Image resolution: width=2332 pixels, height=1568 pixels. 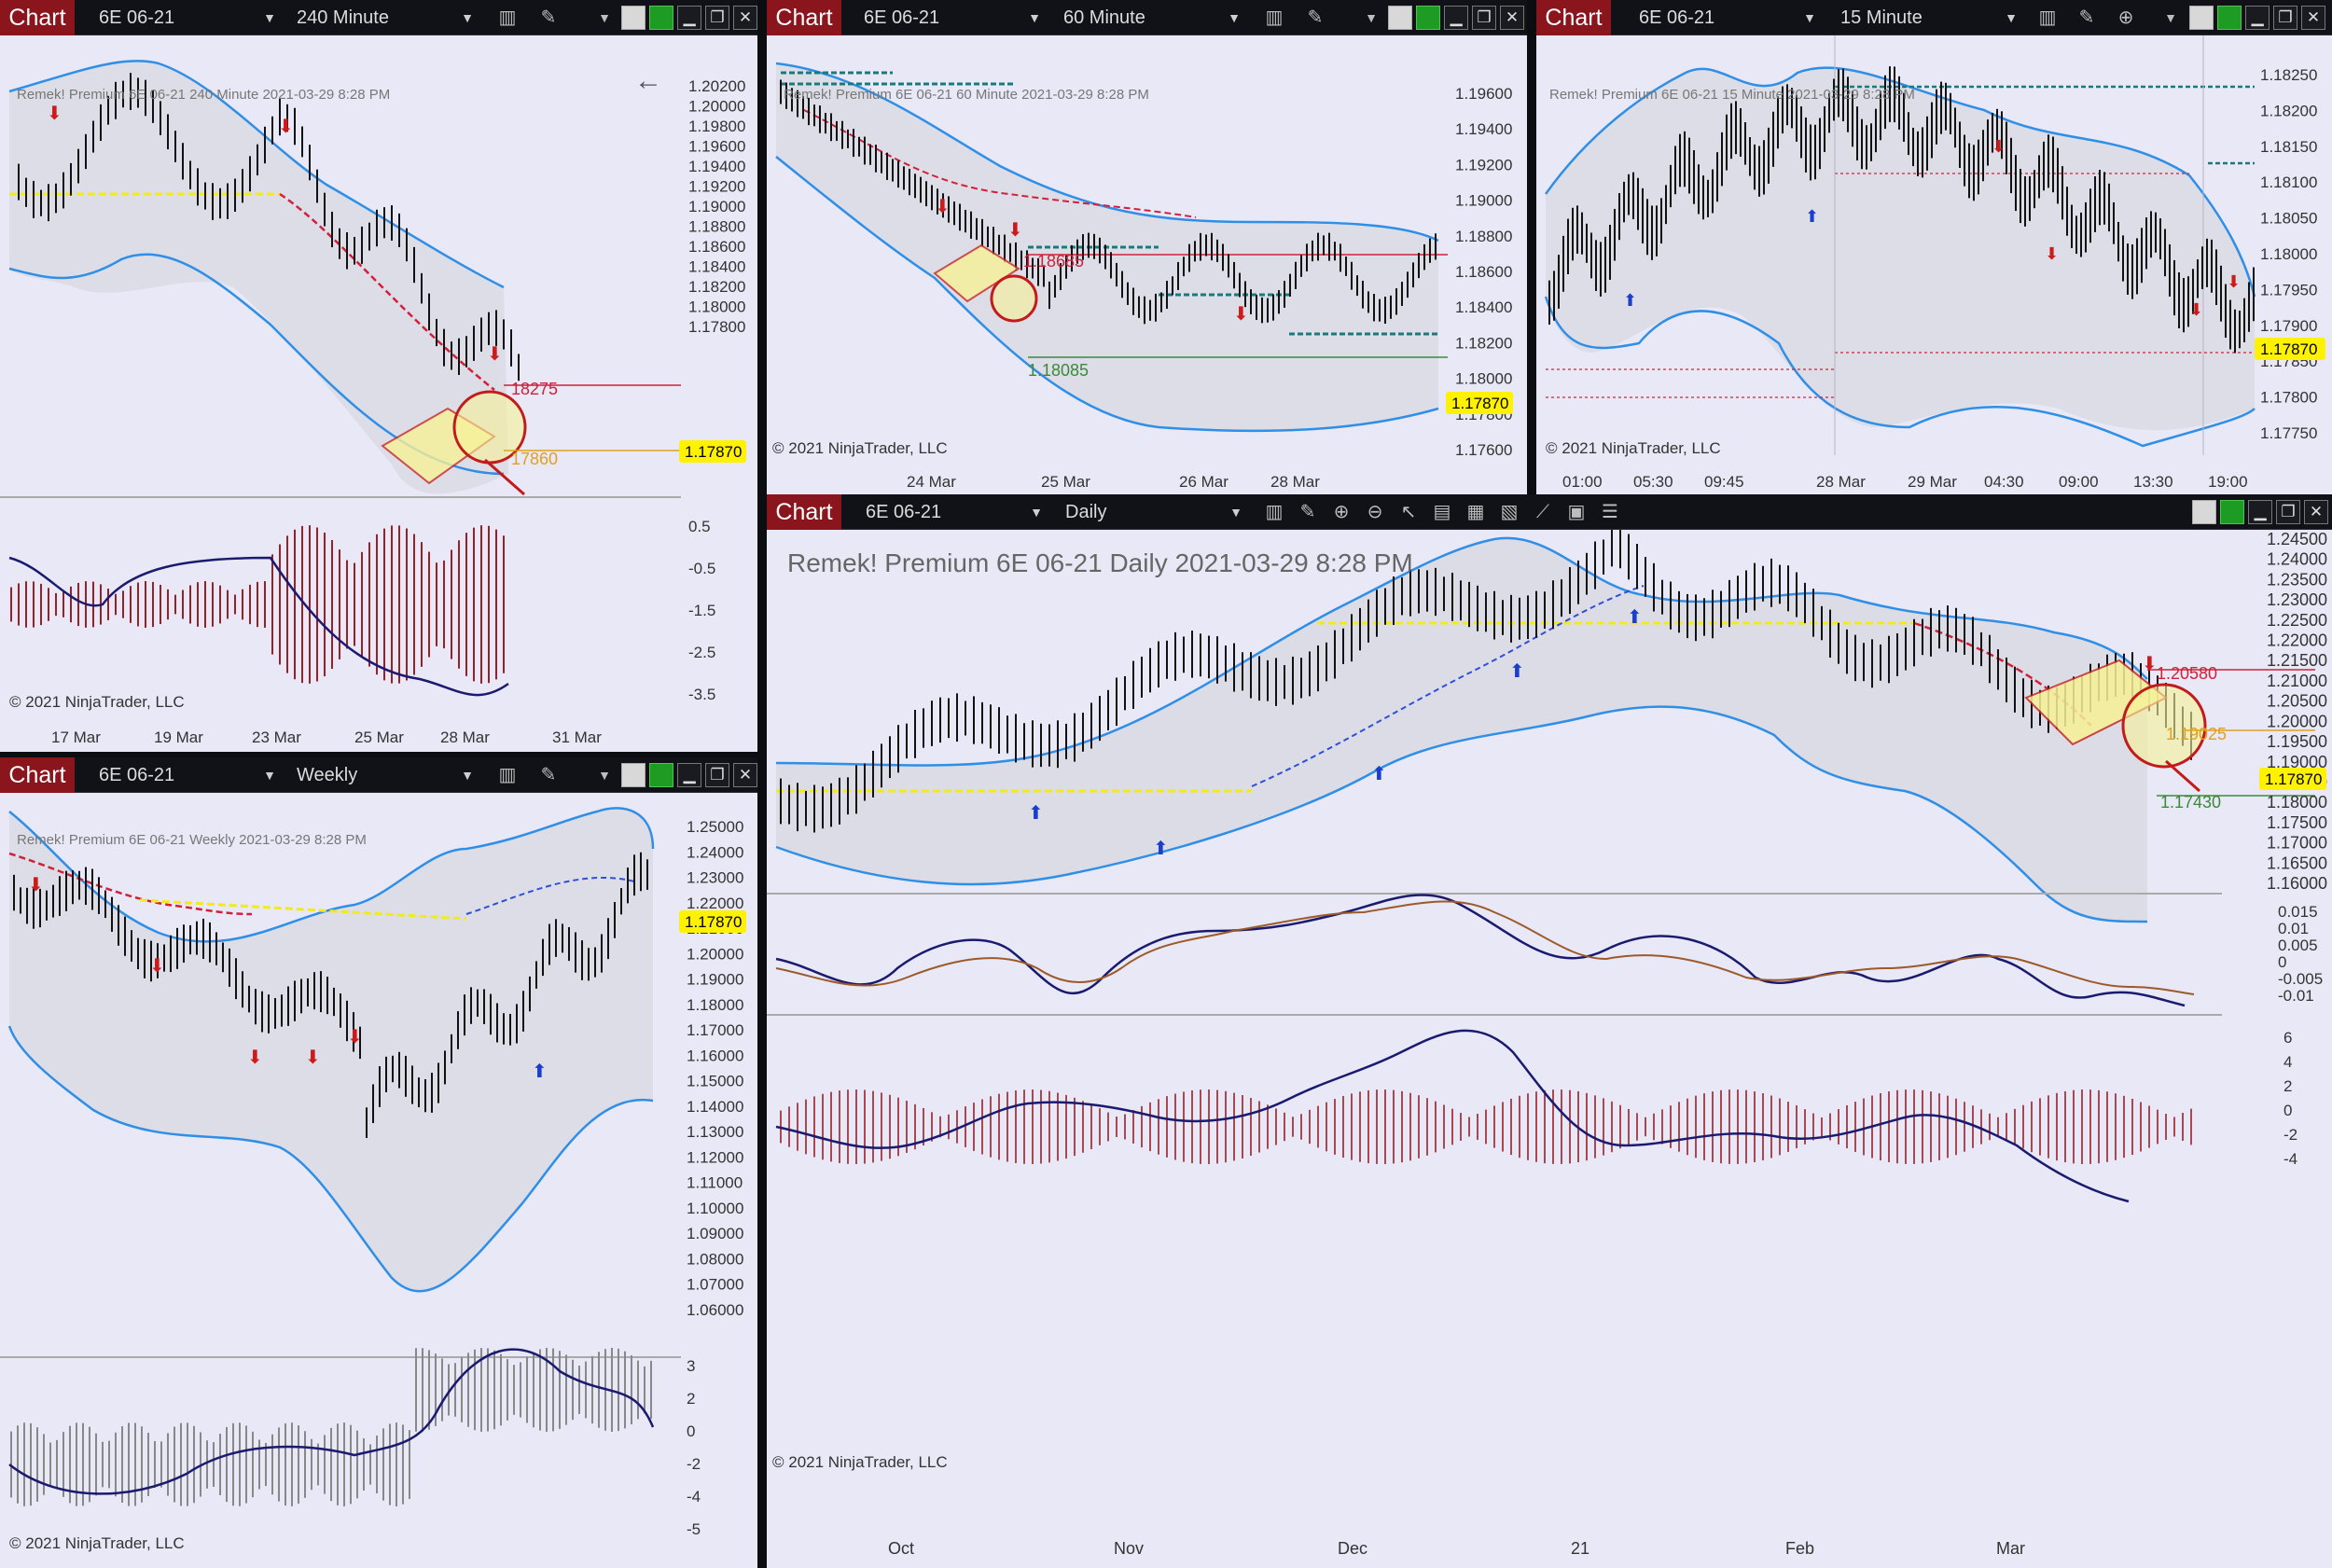 I want to click on indicators-icon: ▦, so click(x=1475, y=512).